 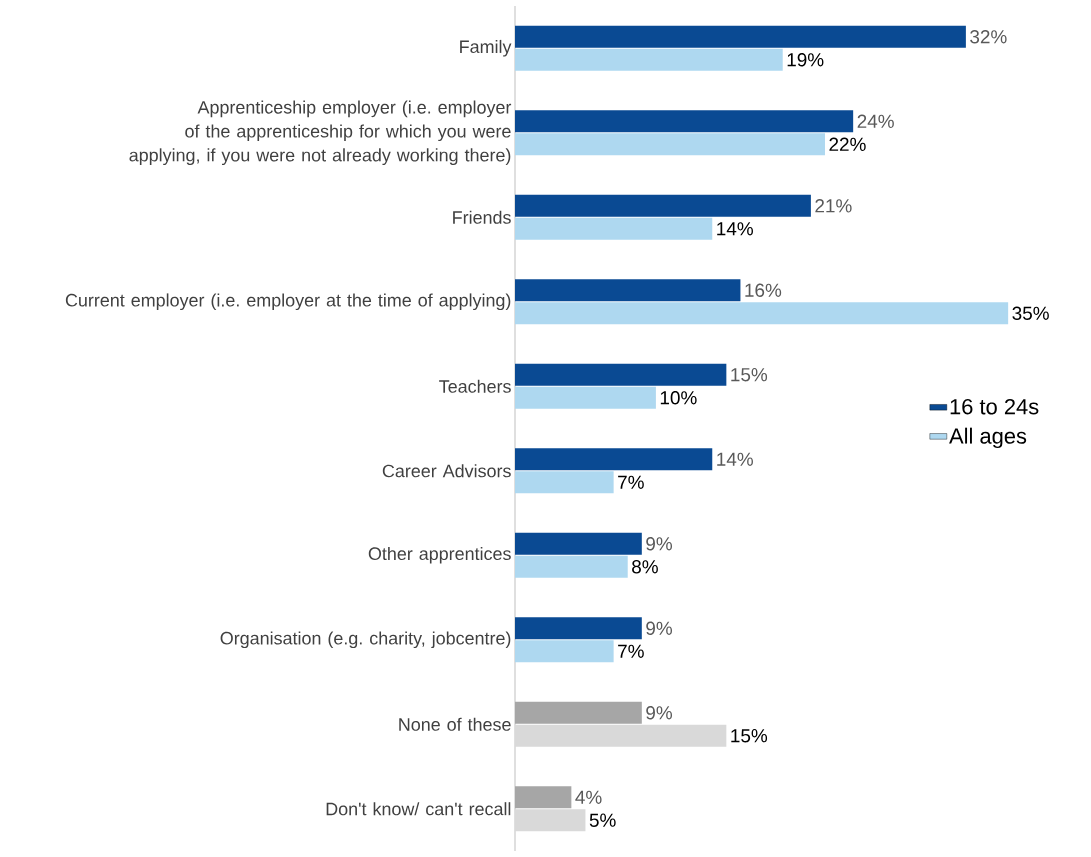 What do you see at coordinates (994, 406) in the screenshot?
I see `legend-label: 16 to 24s` at bounding box center [994, 406].